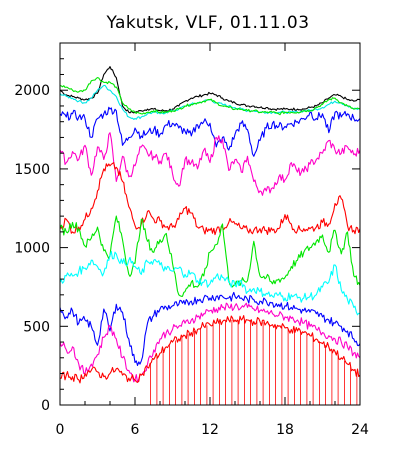 Image resolution: width=400 pixels, height=451 pixels. Describe the element at coordinates (32, 170) in the screenshot. I see `y-tick-label: 1500` at that location.